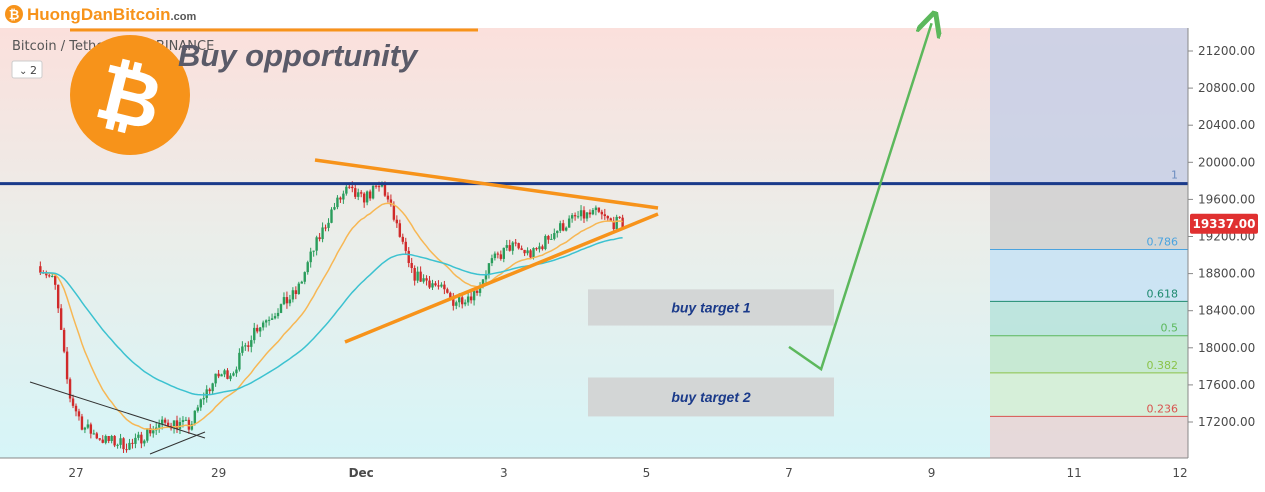  I want to click on buy-target-label: buy target 2, so click(711, 397).